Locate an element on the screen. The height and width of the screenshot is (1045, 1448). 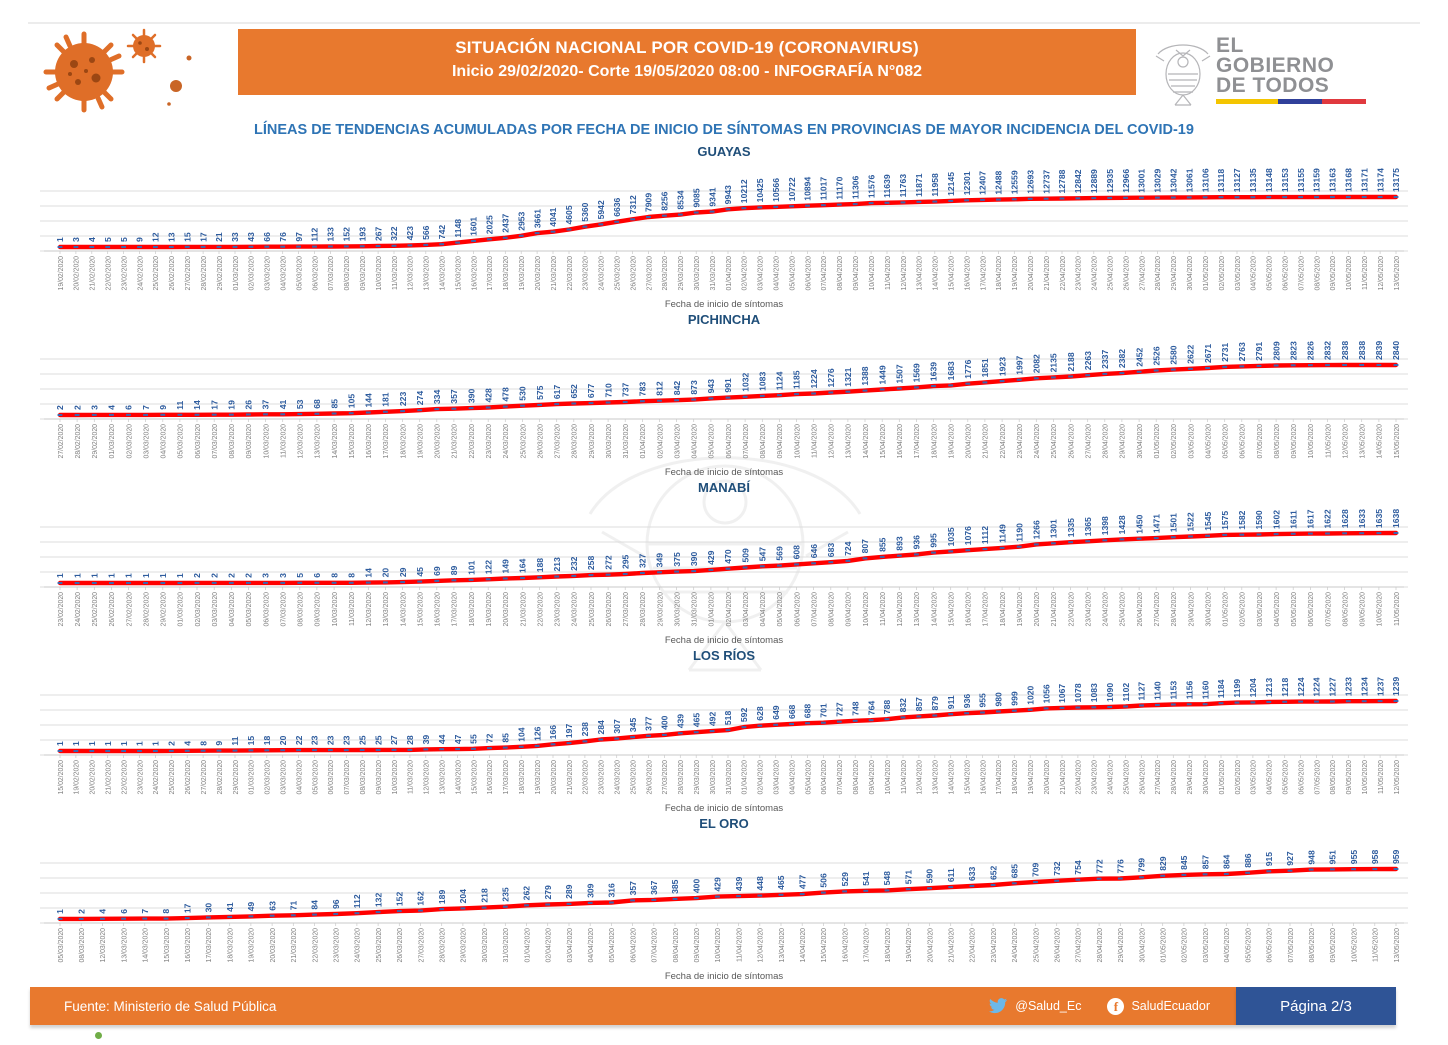
svg-text: 1633 is located at coordinates (1362, 518).